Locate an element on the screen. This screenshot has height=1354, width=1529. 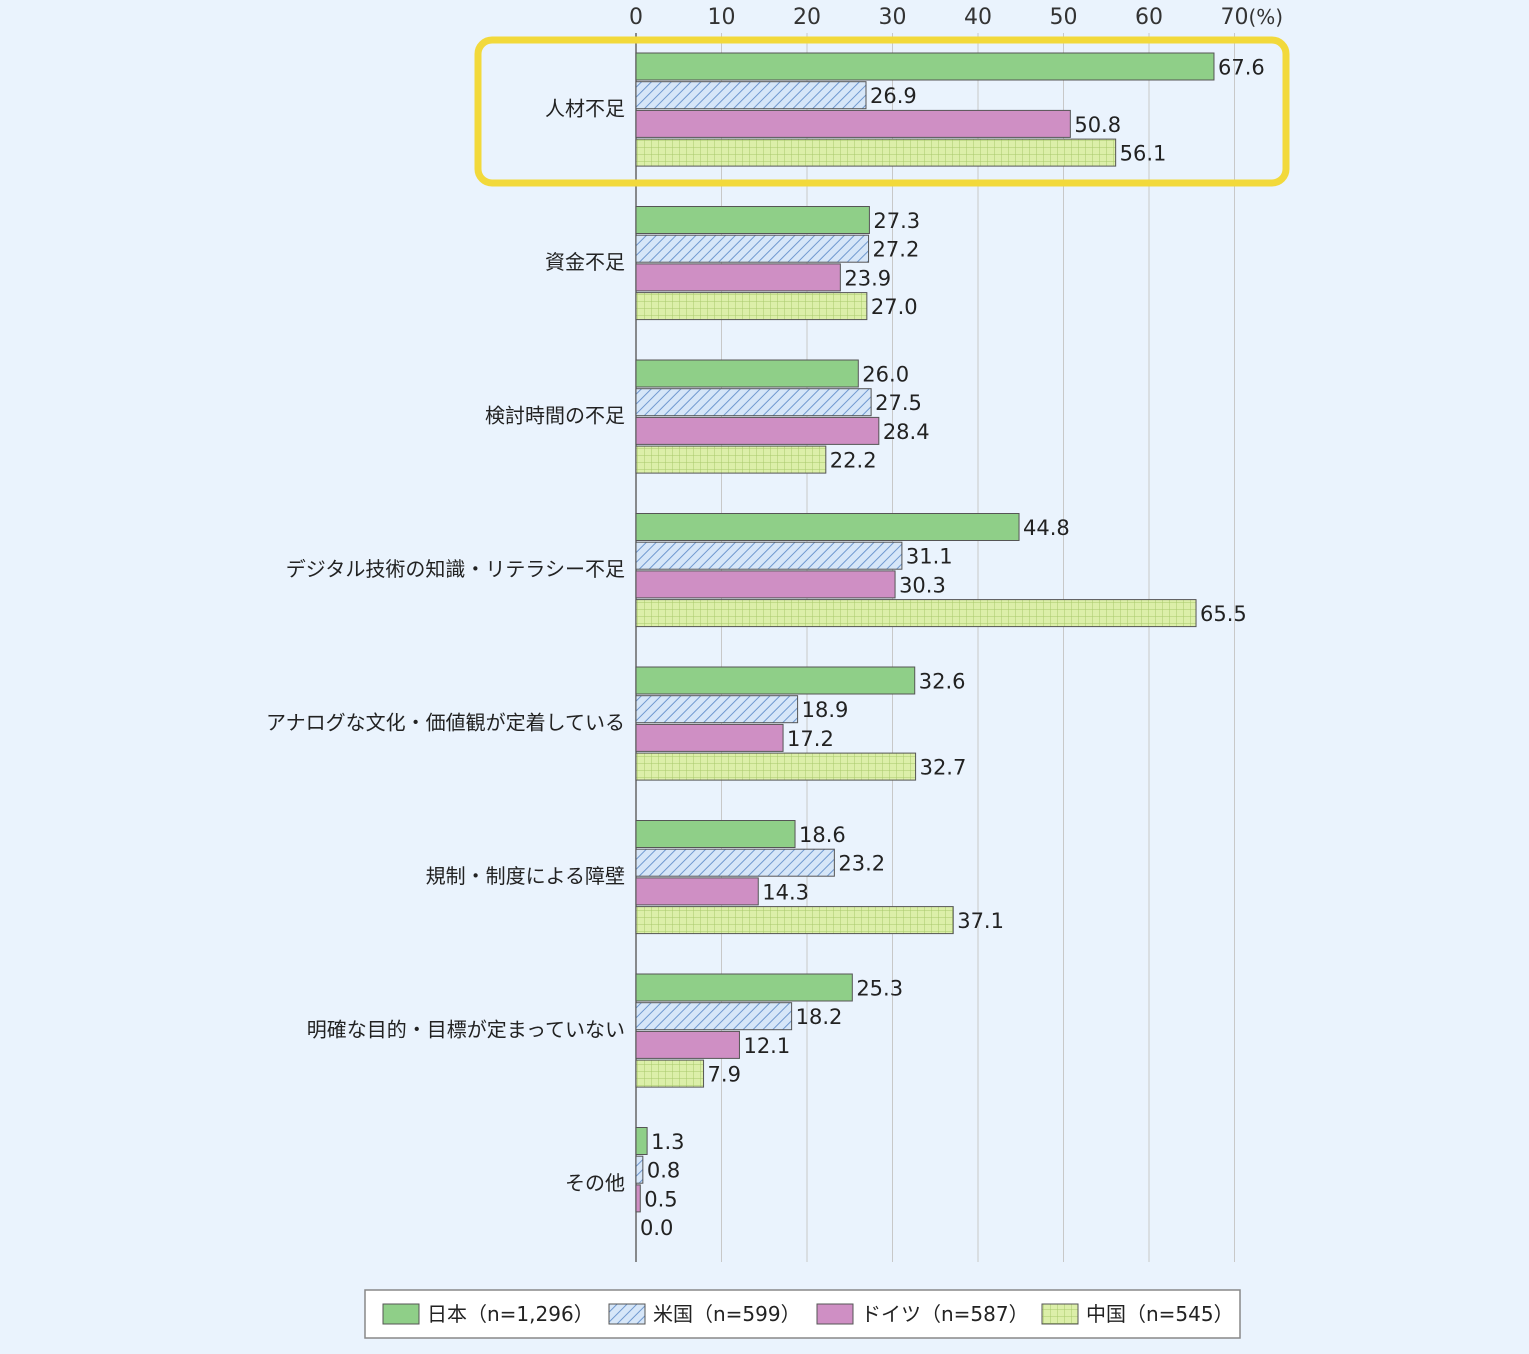
data-label: 67.6 is located at coordinates (1241, 68).